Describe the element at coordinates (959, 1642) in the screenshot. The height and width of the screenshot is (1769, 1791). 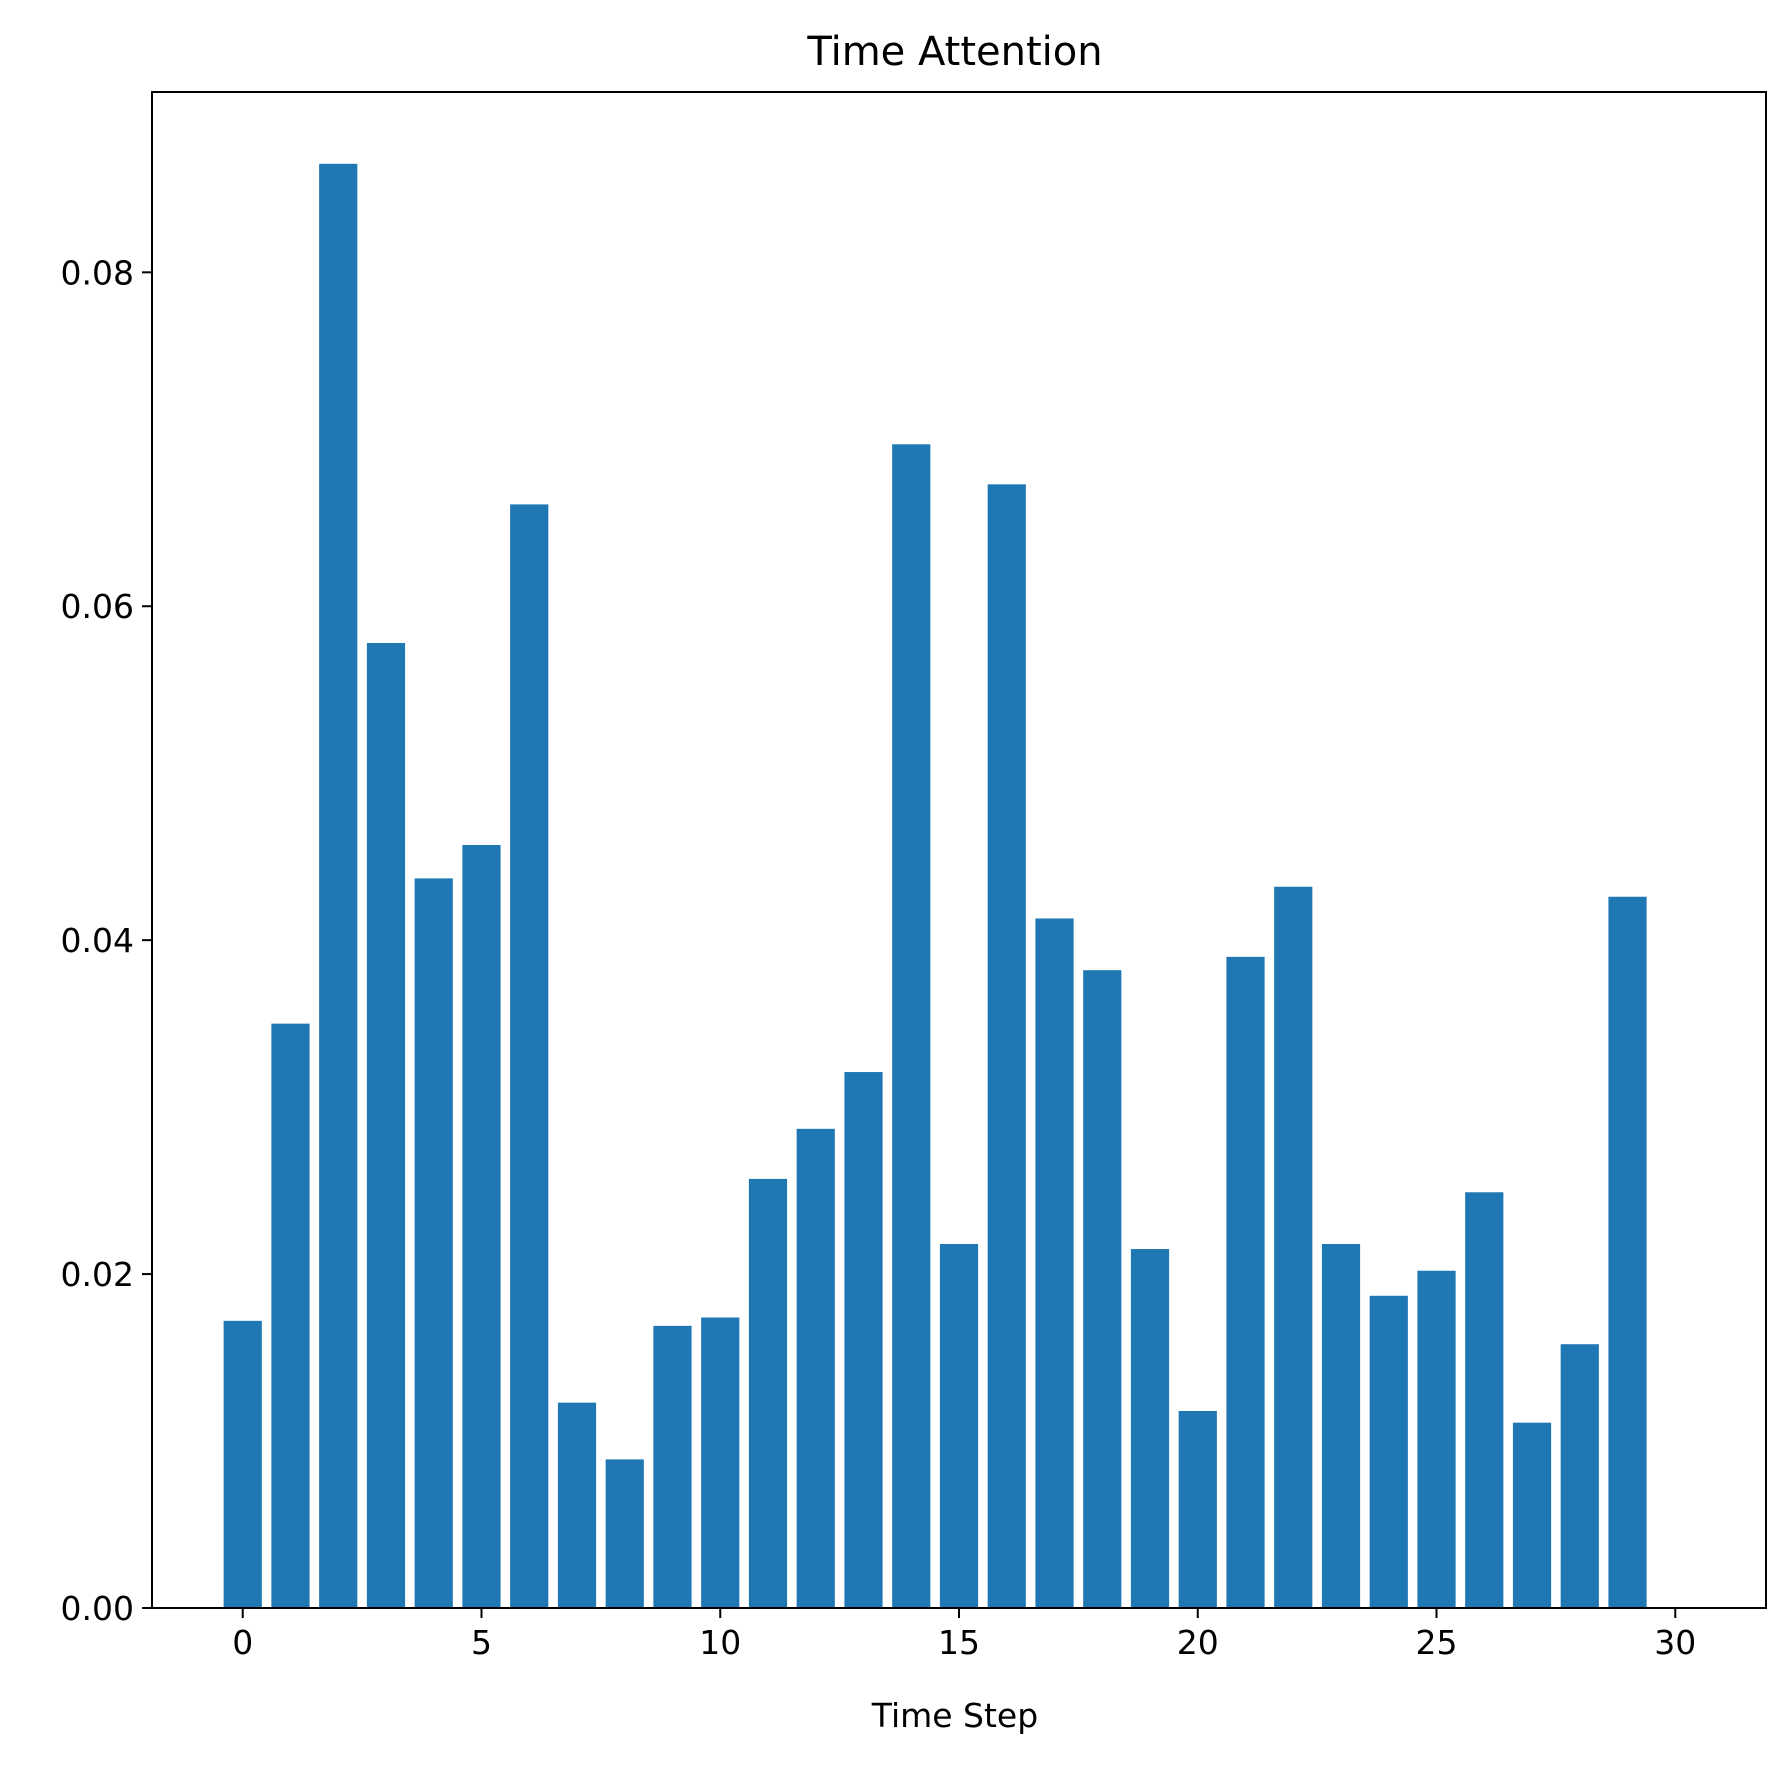
I see `x-tick-label: 15` at that location.